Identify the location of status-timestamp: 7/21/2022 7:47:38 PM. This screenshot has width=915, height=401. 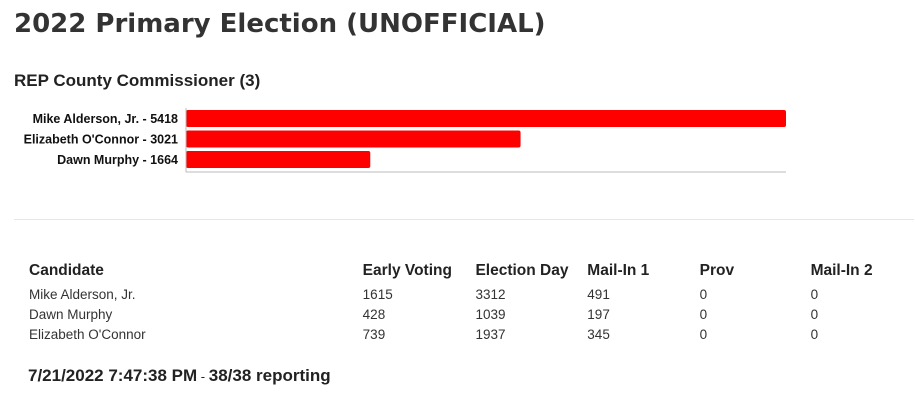
(113, 375).